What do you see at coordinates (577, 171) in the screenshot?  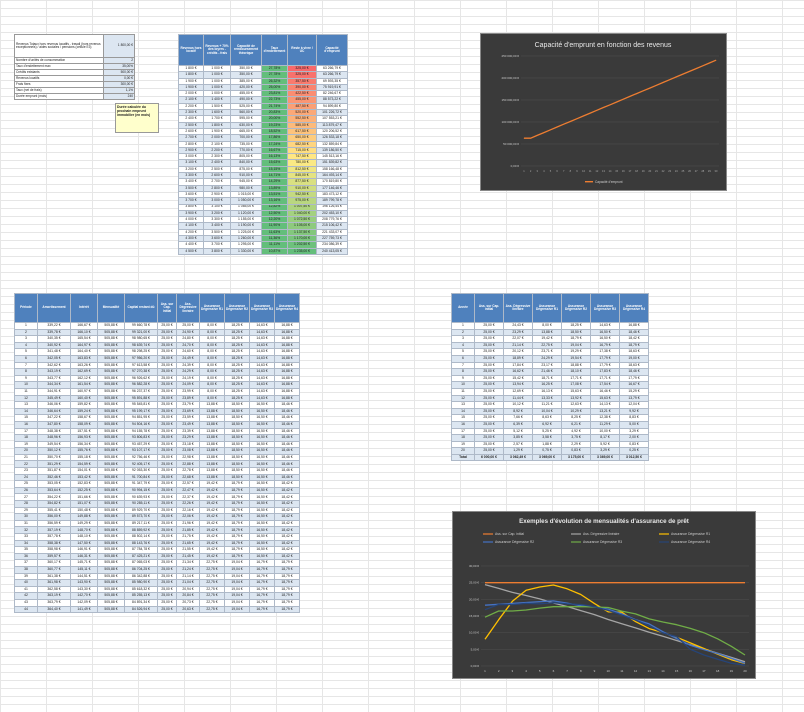 I see `x-tick-label: 9` at bounding box center [577, 171].